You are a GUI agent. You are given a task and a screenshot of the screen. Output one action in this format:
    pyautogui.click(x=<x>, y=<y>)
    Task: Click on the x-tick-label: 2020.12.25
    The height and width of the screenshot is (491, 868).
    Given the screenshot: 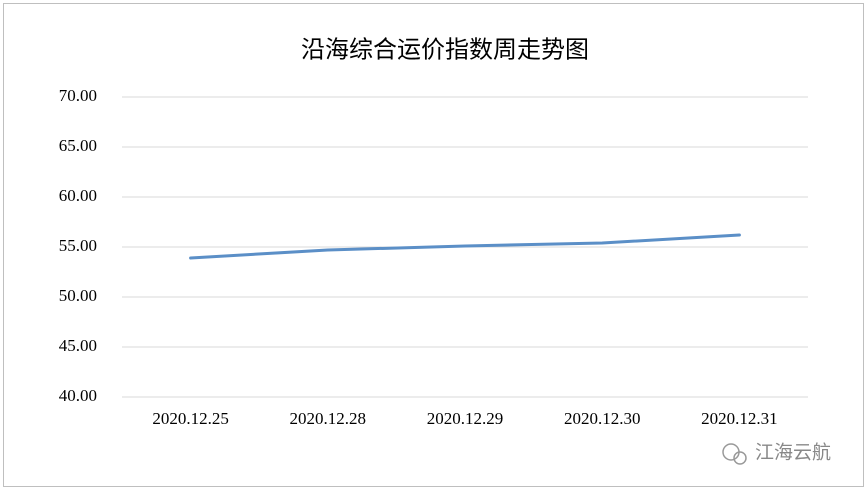 What is the action you would take?
    pyautogui.click(x=190, y=418)
    